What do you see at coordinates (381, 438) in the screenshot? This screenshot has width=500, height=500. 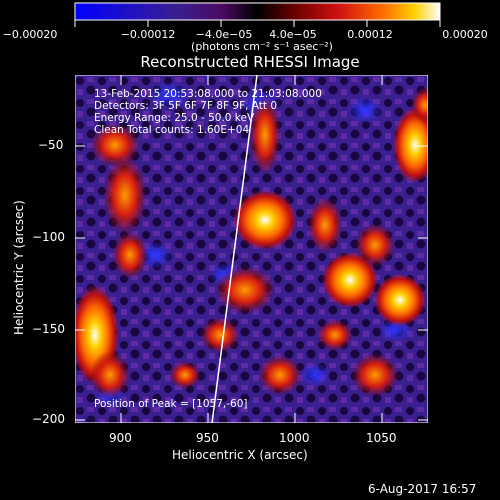 I see `x-tick-label: 1050` at bounding box center [381, 438].